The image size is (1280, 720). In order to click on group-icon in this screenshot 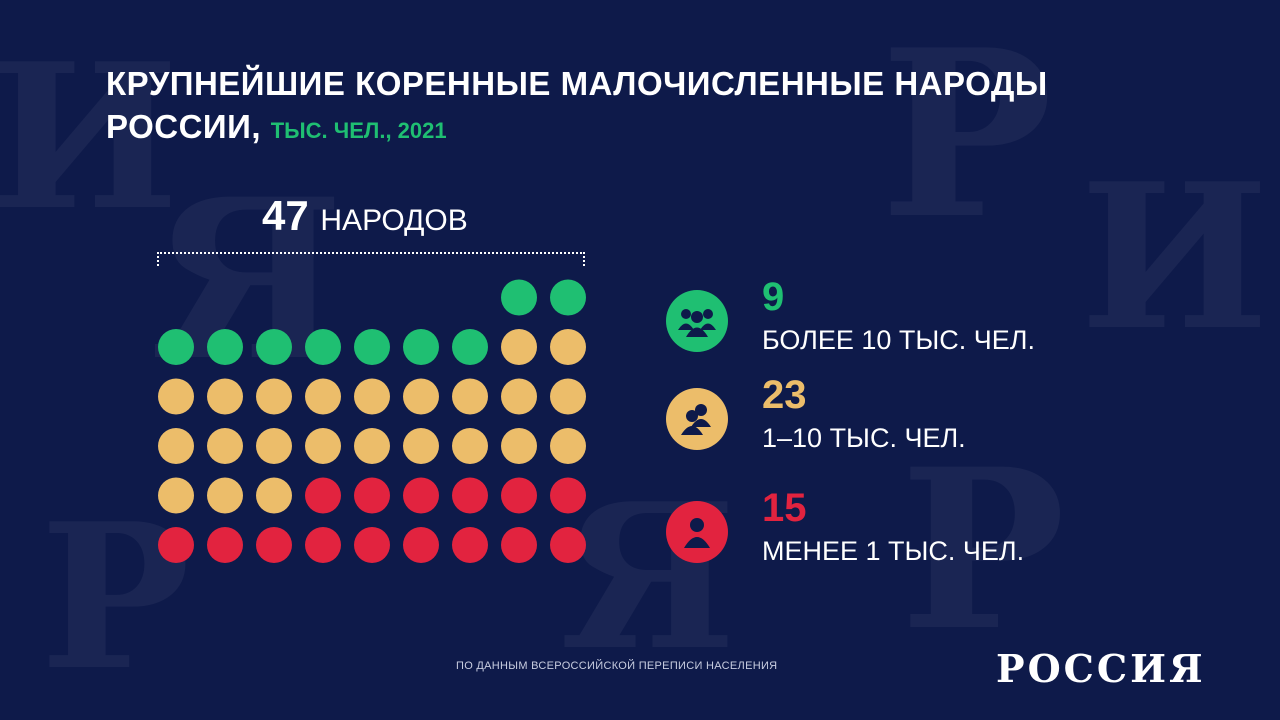, I will do `click(697, 323)`.